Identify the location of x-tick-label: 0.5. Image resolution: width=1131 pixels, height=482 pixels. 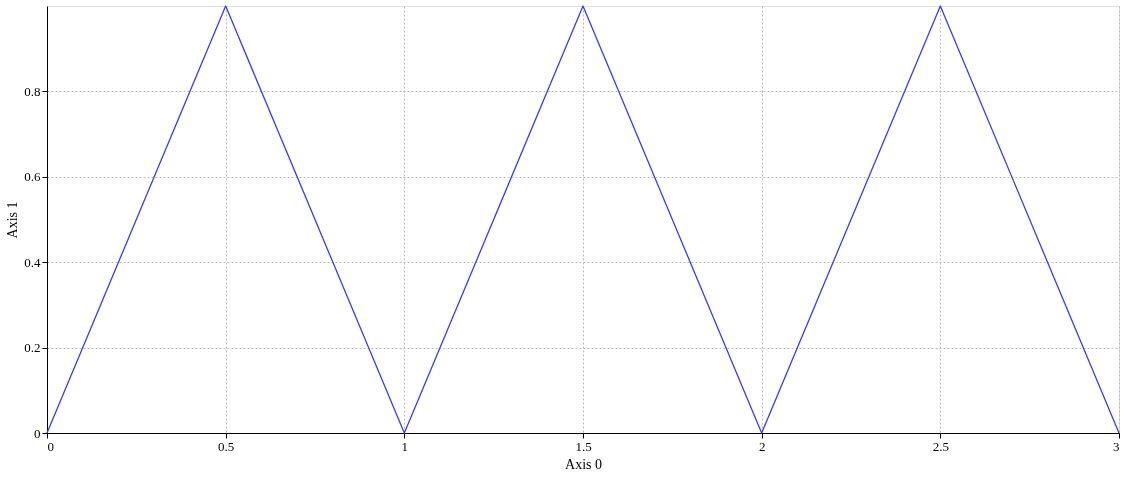
(226, 446).